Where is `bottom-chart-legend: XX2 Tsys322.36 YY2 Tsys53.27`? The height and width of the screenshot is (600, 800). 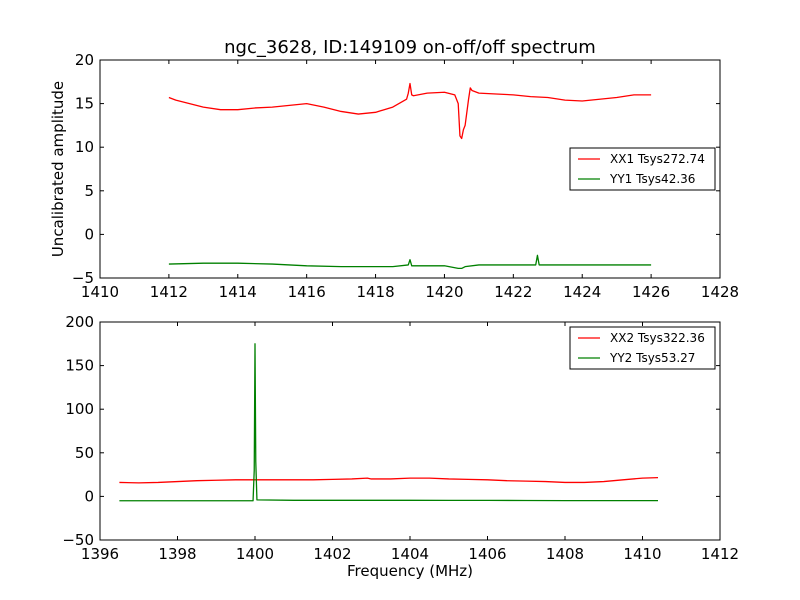
bottom-chart-legend: XX2 Tsys322.36 YY2 Tsys53.27 is located at coordinates (642, 348).